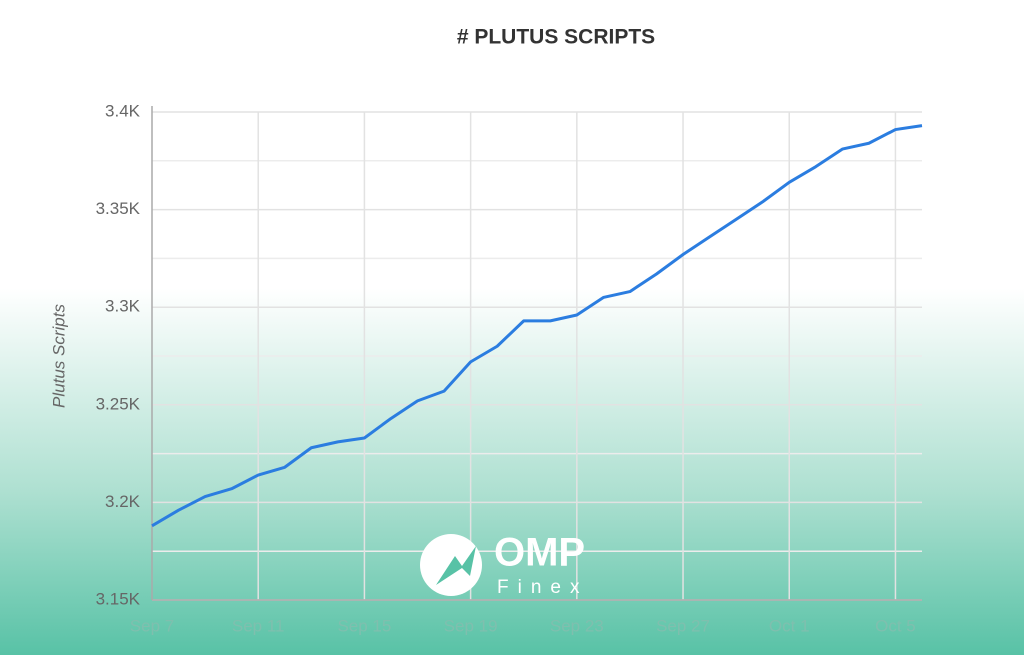 This screenshot has width=1024, height=655. I want to click on logo: OMP Finex, so click(504, 564).